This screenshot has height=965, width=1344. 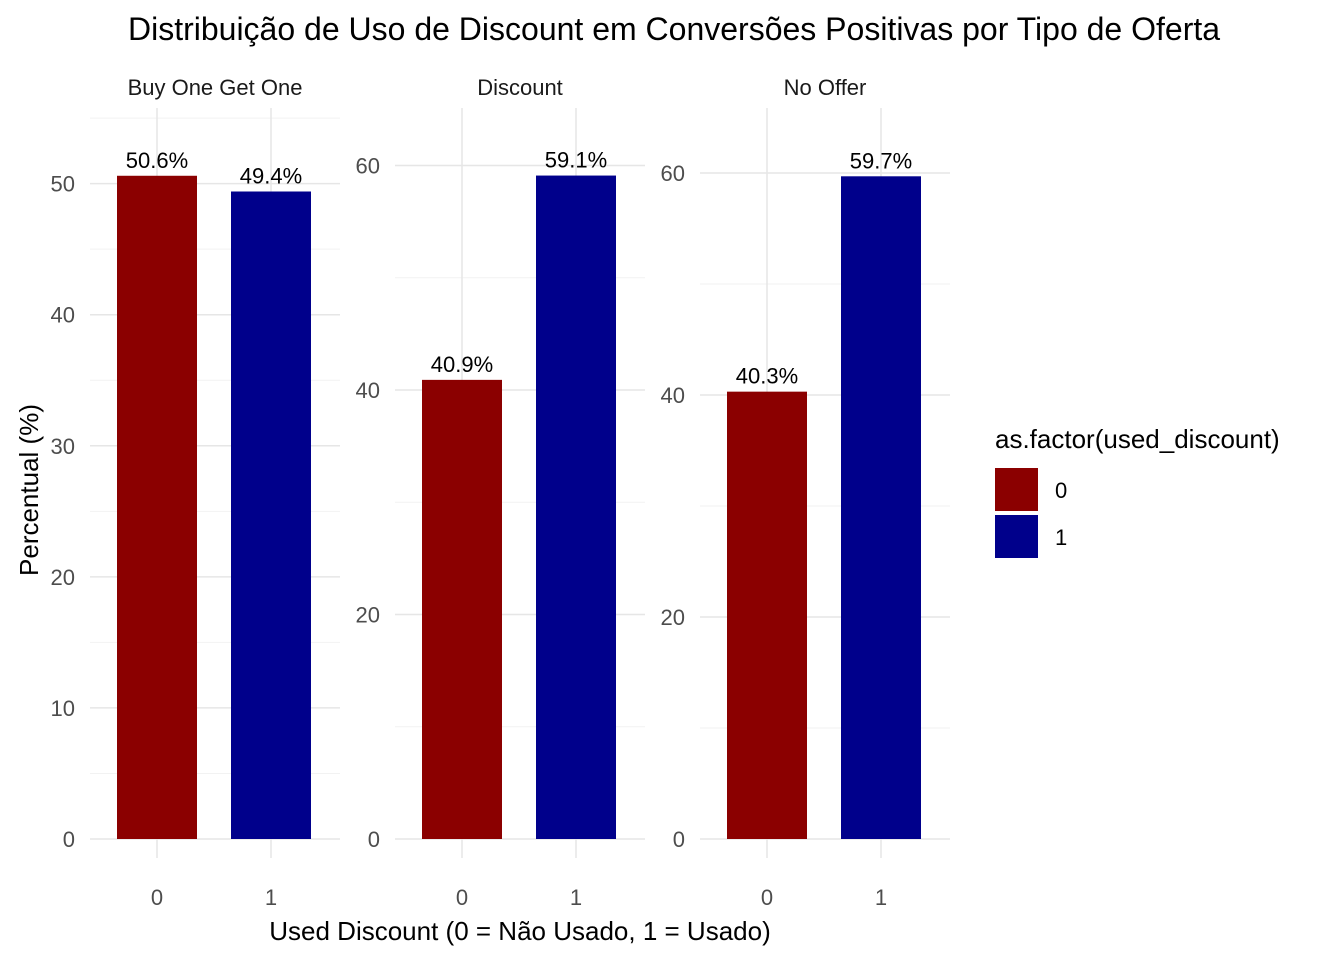 What do you see at coordinates (881, 160) in the screenshot?
I see `data-label: 59.7%` at bounding box center [881, 160].